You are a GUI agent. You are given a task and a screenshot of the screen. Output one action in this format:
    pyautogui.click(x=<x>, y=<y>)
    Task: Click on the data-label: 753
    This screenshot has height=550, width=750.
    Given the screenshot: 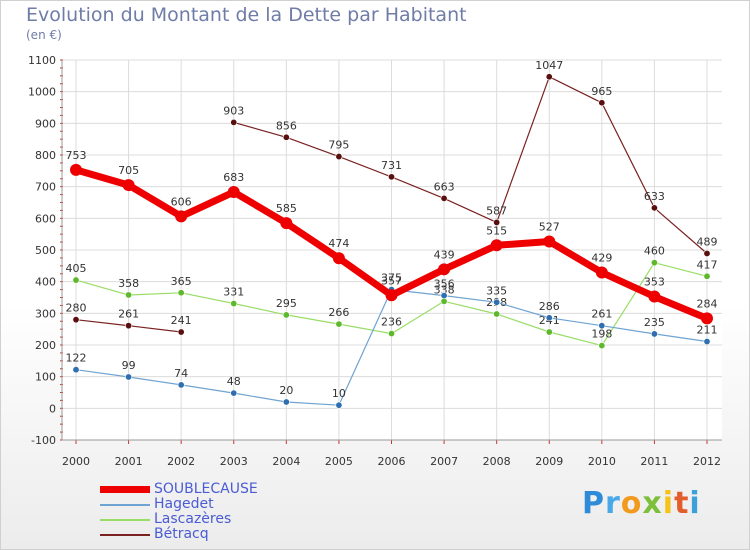 What is the action you would take?
    pyautogui.click(x=76, y=155)
    